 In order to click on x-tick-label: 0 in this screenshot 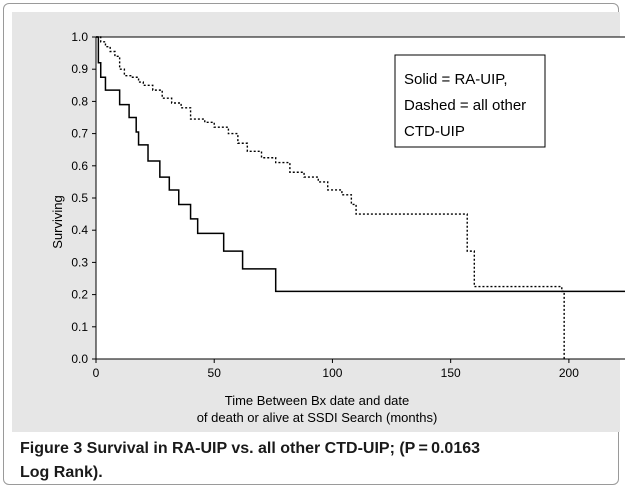, I will do `click(96, 373)`.